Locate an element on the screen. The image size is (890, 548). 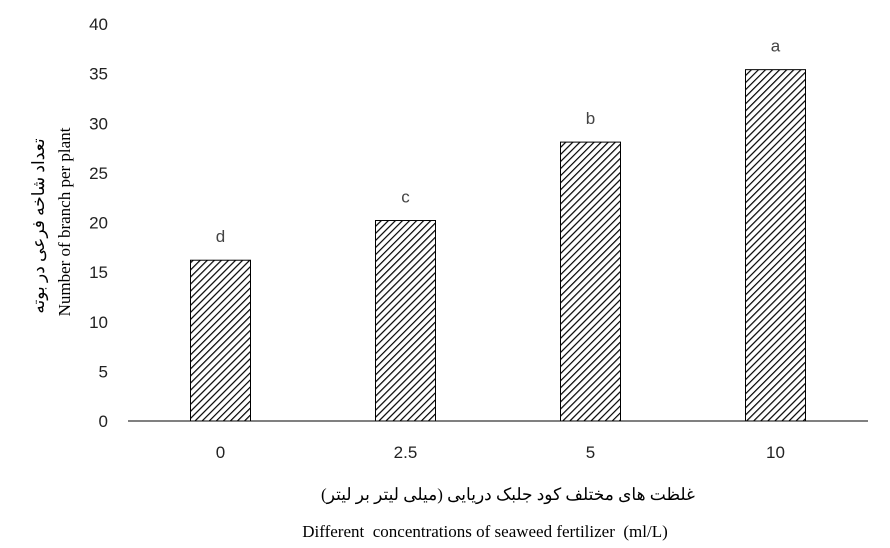
x-axis-ticks: 0 2.5 5 10 is located at coordinates (500, 452).